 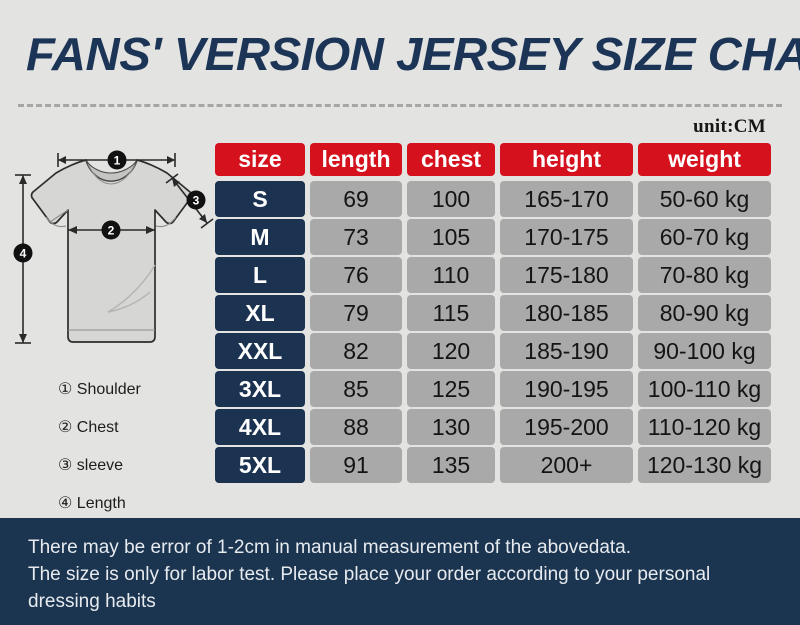 I want to click on cell-size: 5XL, so click(x=260, y=465).